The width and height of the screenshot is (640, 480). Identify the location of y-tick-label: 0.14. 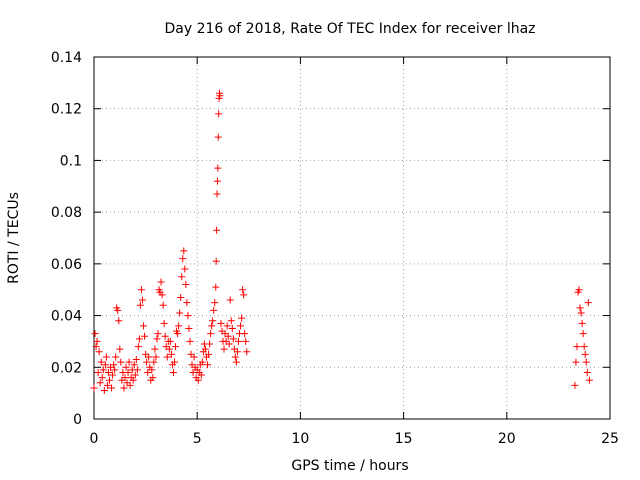
(66, 58).